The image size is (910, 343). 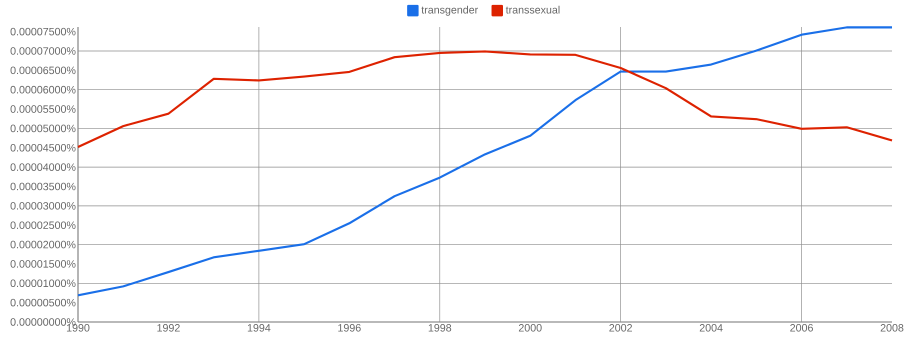 What do you see at coordinates (43, 51) in the screenshot?
I see `y-tick-label: 0.00007000%` at bounding box center [43, 51].